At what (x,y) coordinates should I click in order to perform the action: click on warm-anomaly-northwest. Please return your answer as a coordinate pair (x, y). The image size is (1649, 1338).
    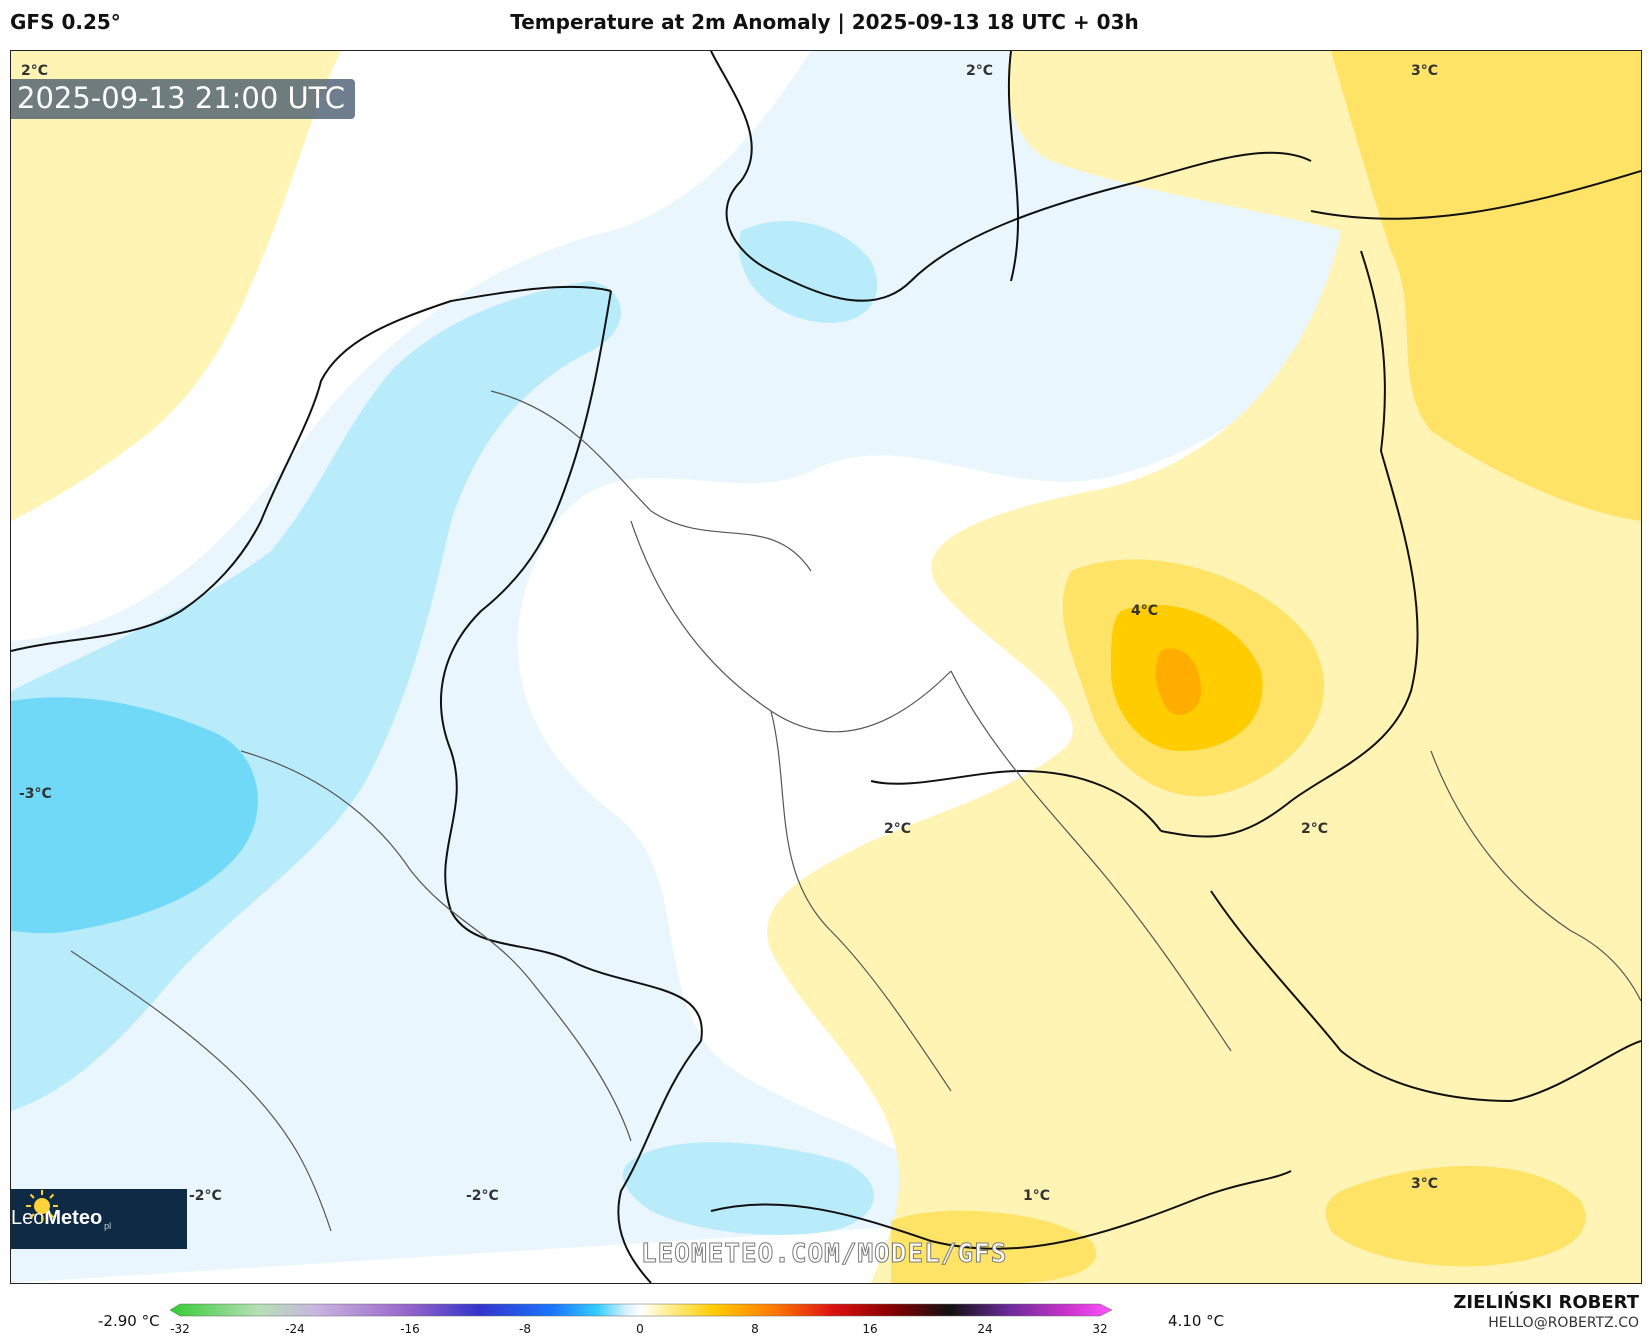
    Looking at the image, I should click on (176, 286).